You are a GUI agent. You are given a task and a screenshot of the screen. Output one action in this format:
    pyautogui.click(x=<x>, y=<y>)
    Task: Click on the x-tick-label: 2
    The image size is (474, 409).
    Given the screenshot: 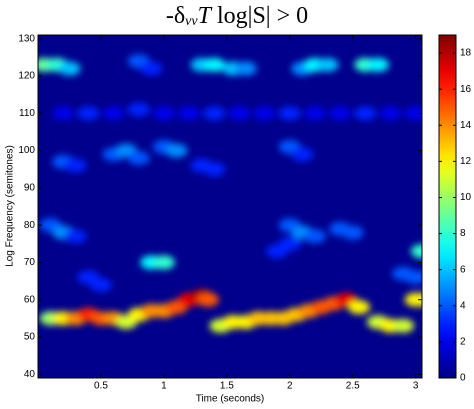 What is the action you would take?
    pyautogui.click(x=290, y=386)
    